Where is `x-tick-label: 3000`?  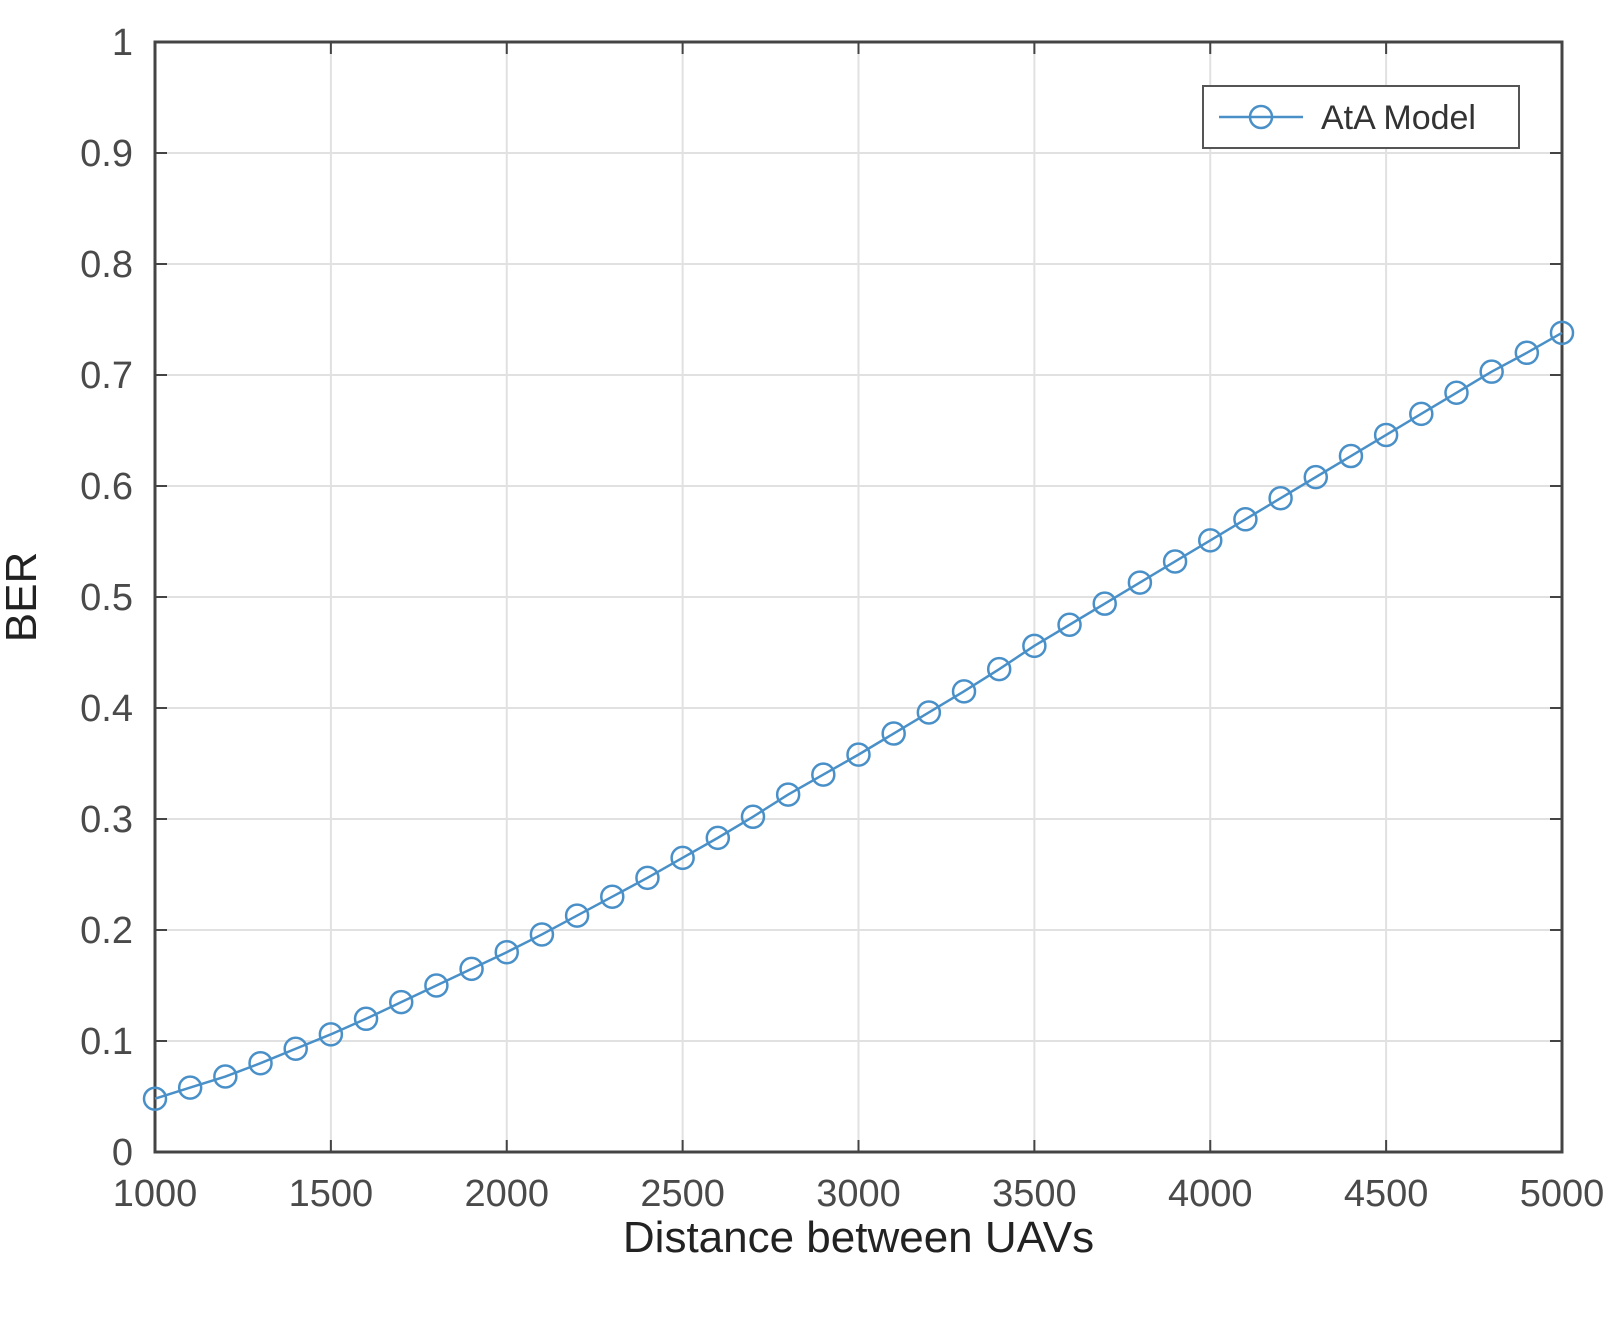 x-tick-label: 3000 is located at coordinates (858, 1194).